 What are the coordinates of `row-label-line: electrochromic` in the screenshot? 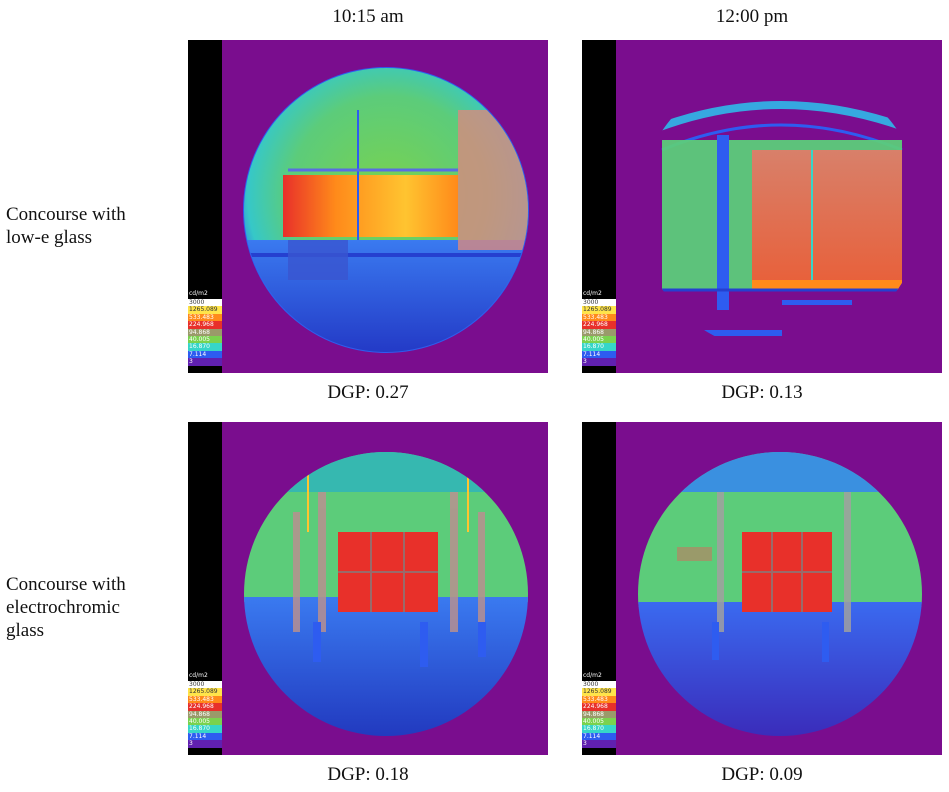 It's located at (63, 607).